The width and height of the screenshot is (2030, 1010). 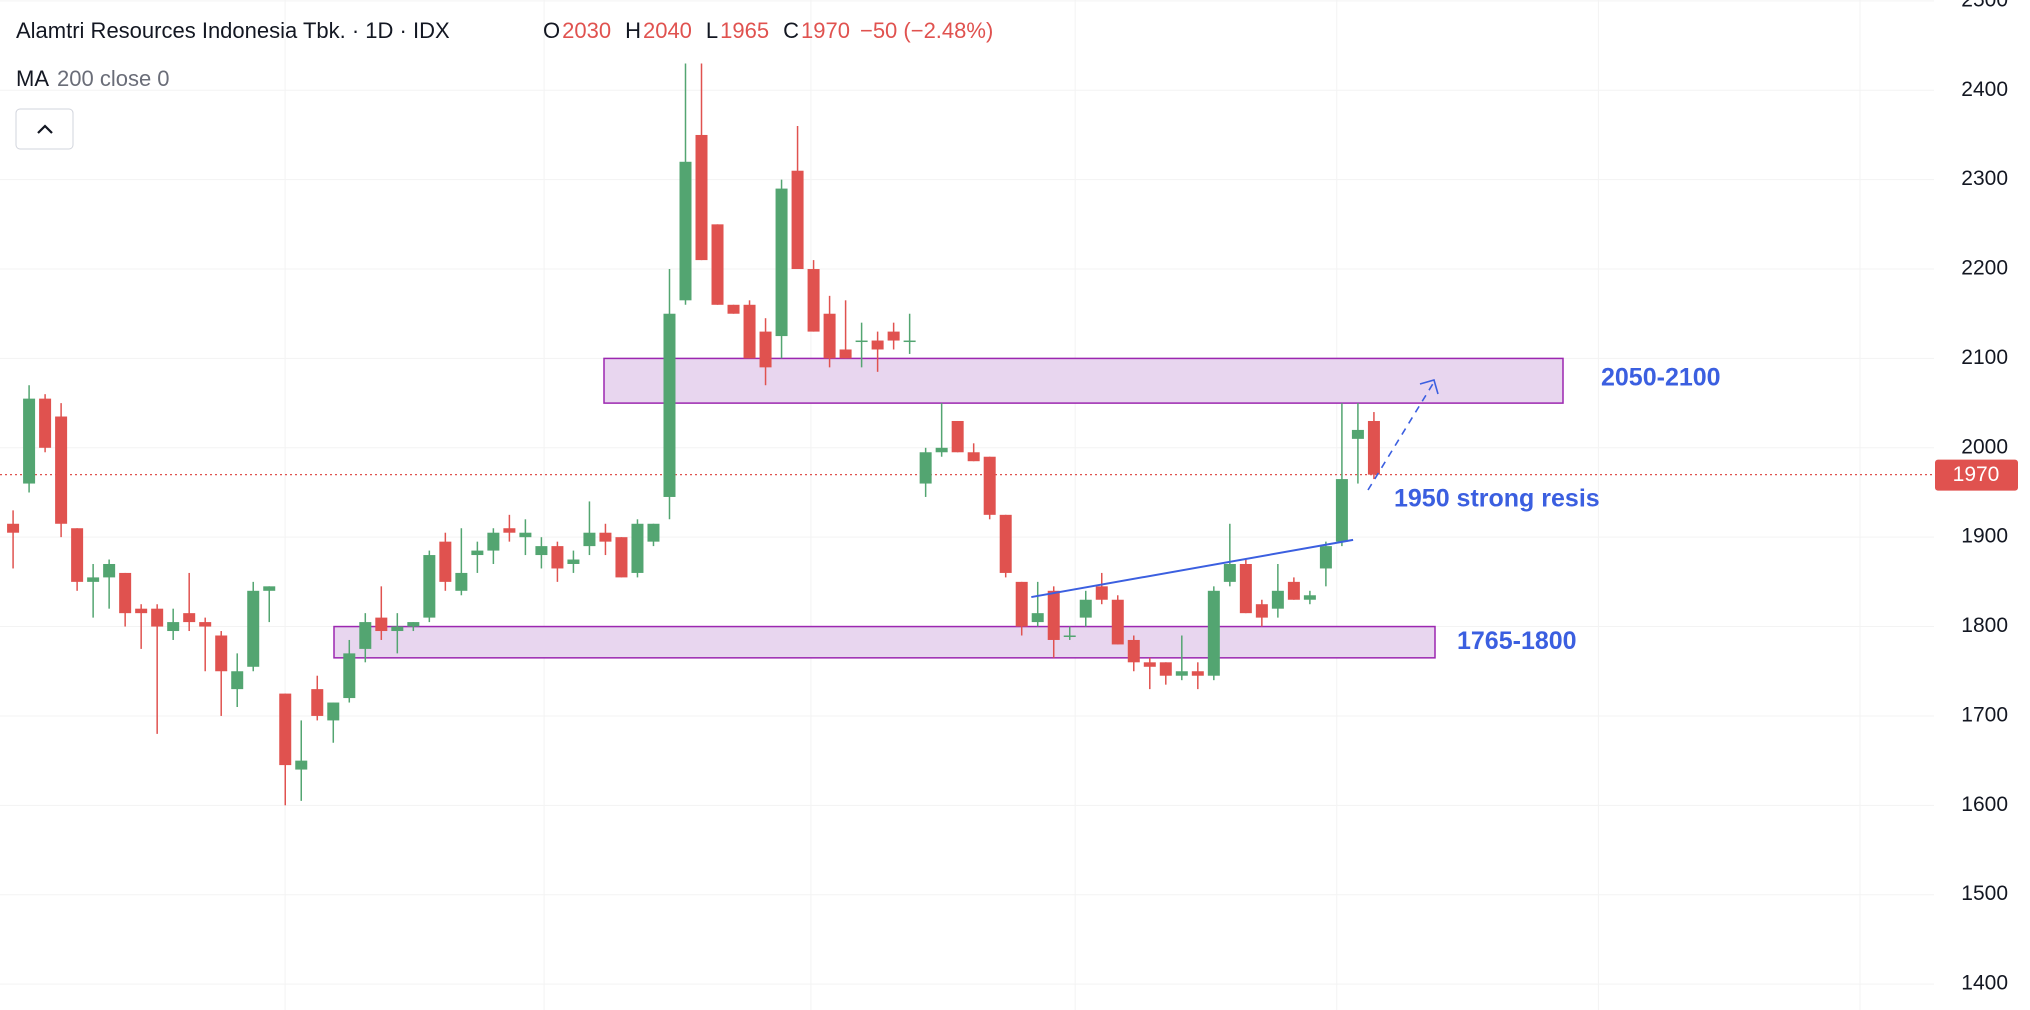 I want to click on legend-value: 2030, so click(x=586, y=30).